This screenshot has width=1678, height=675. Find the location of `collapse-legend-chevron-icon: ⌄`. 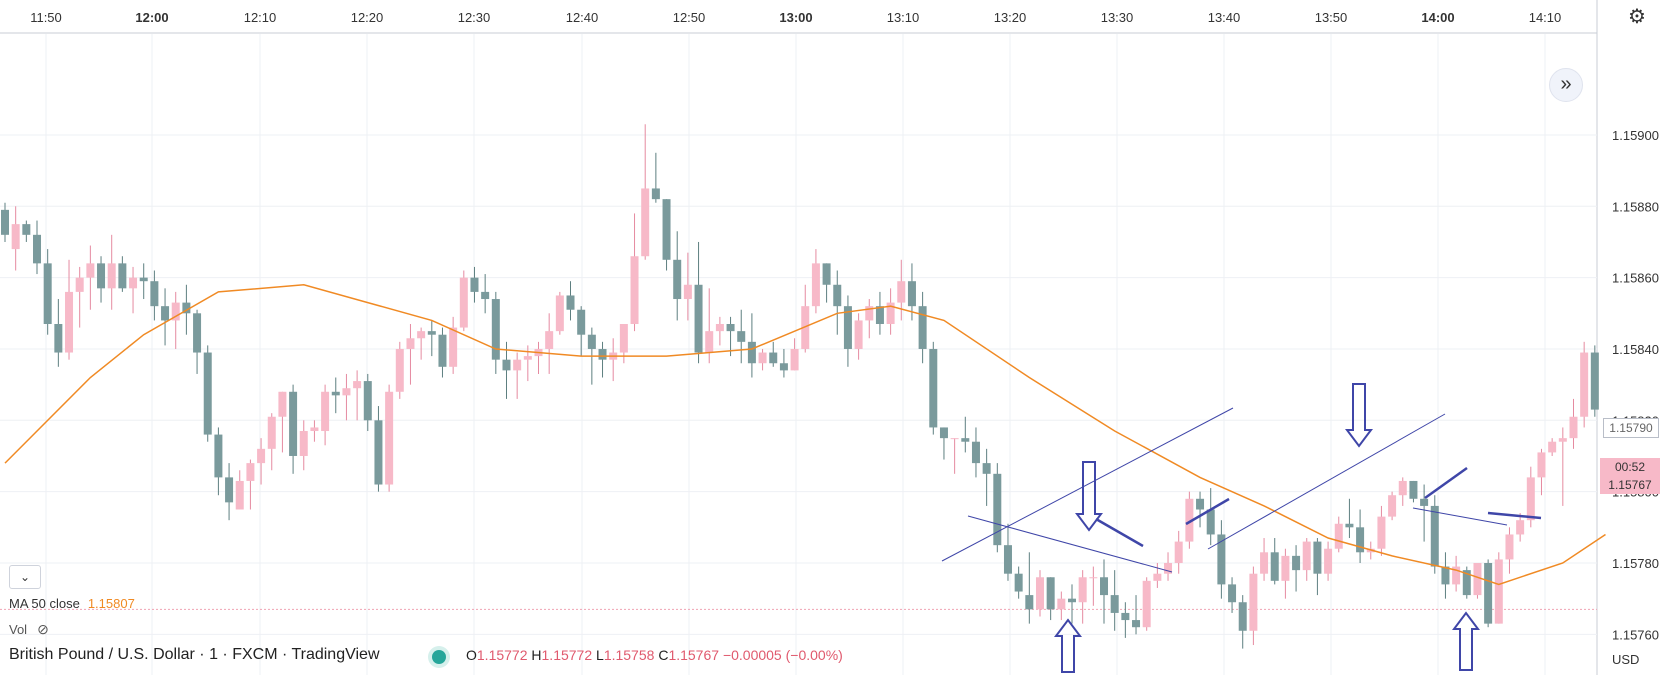

collapse-legend-chevron-icon: ⌄ is located at coordinates (25, 577).